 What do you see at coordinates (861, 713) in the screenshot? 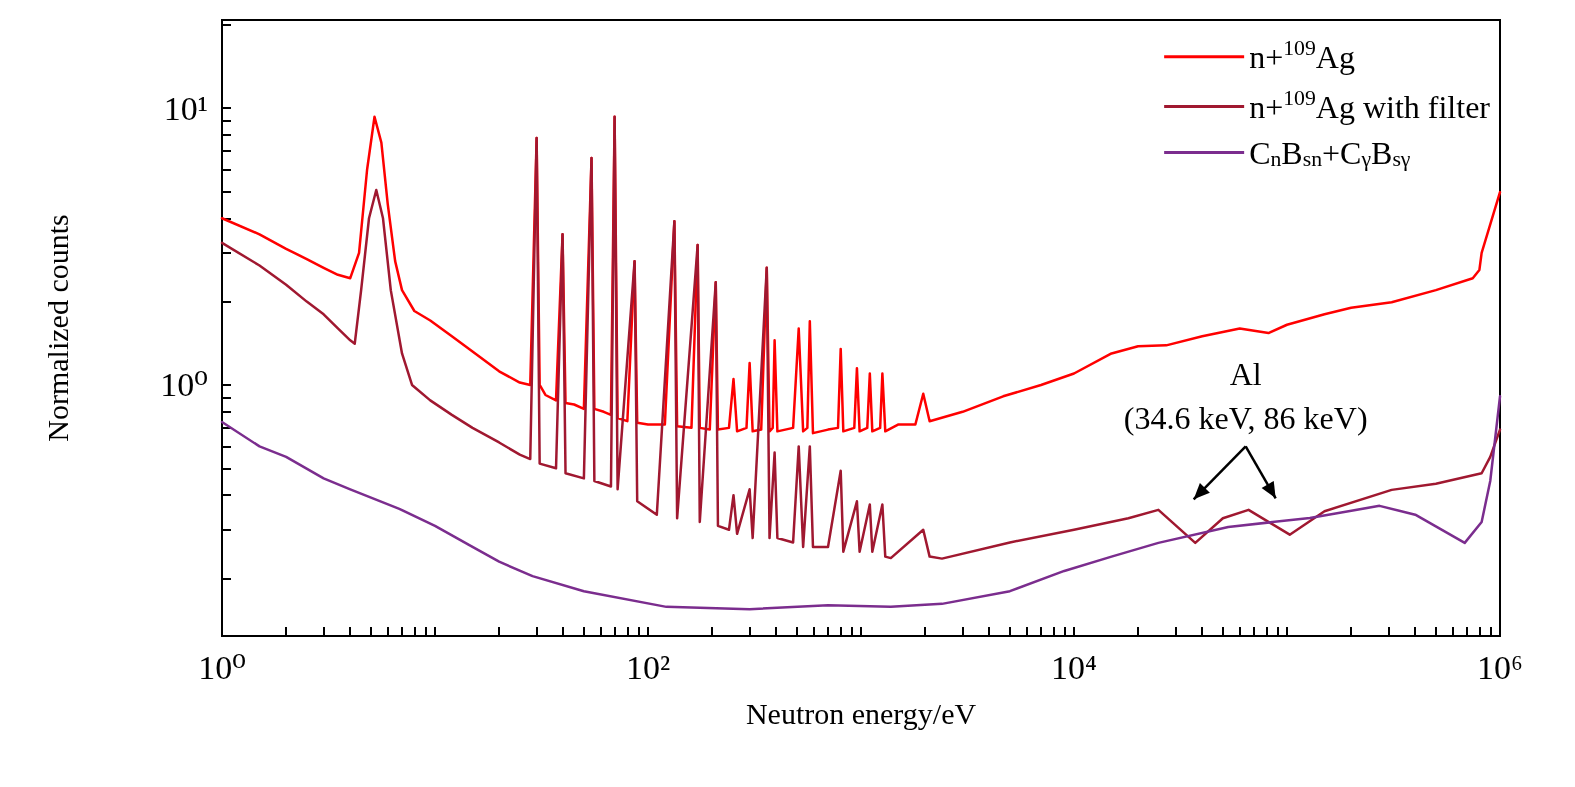
I see `x-axis-title: Neutron energy/eV` at bounding box center [861, 713].